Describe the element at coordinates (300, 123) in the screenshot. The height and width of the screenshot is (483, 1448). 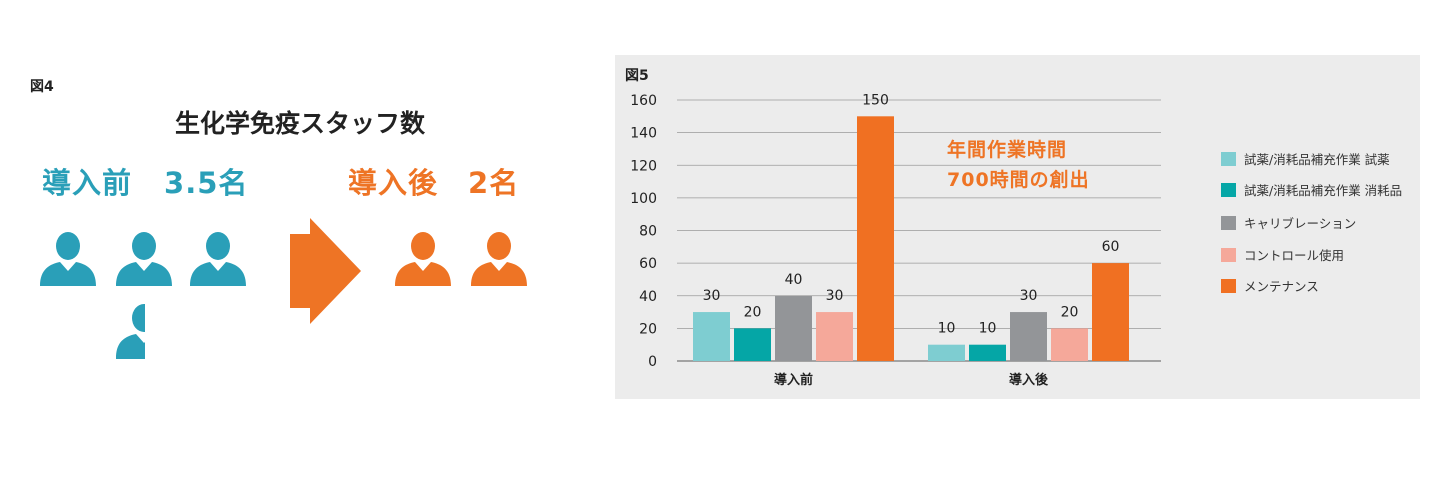
I see `figure-4-title: 生化学免疫スタッフ数` at that location.